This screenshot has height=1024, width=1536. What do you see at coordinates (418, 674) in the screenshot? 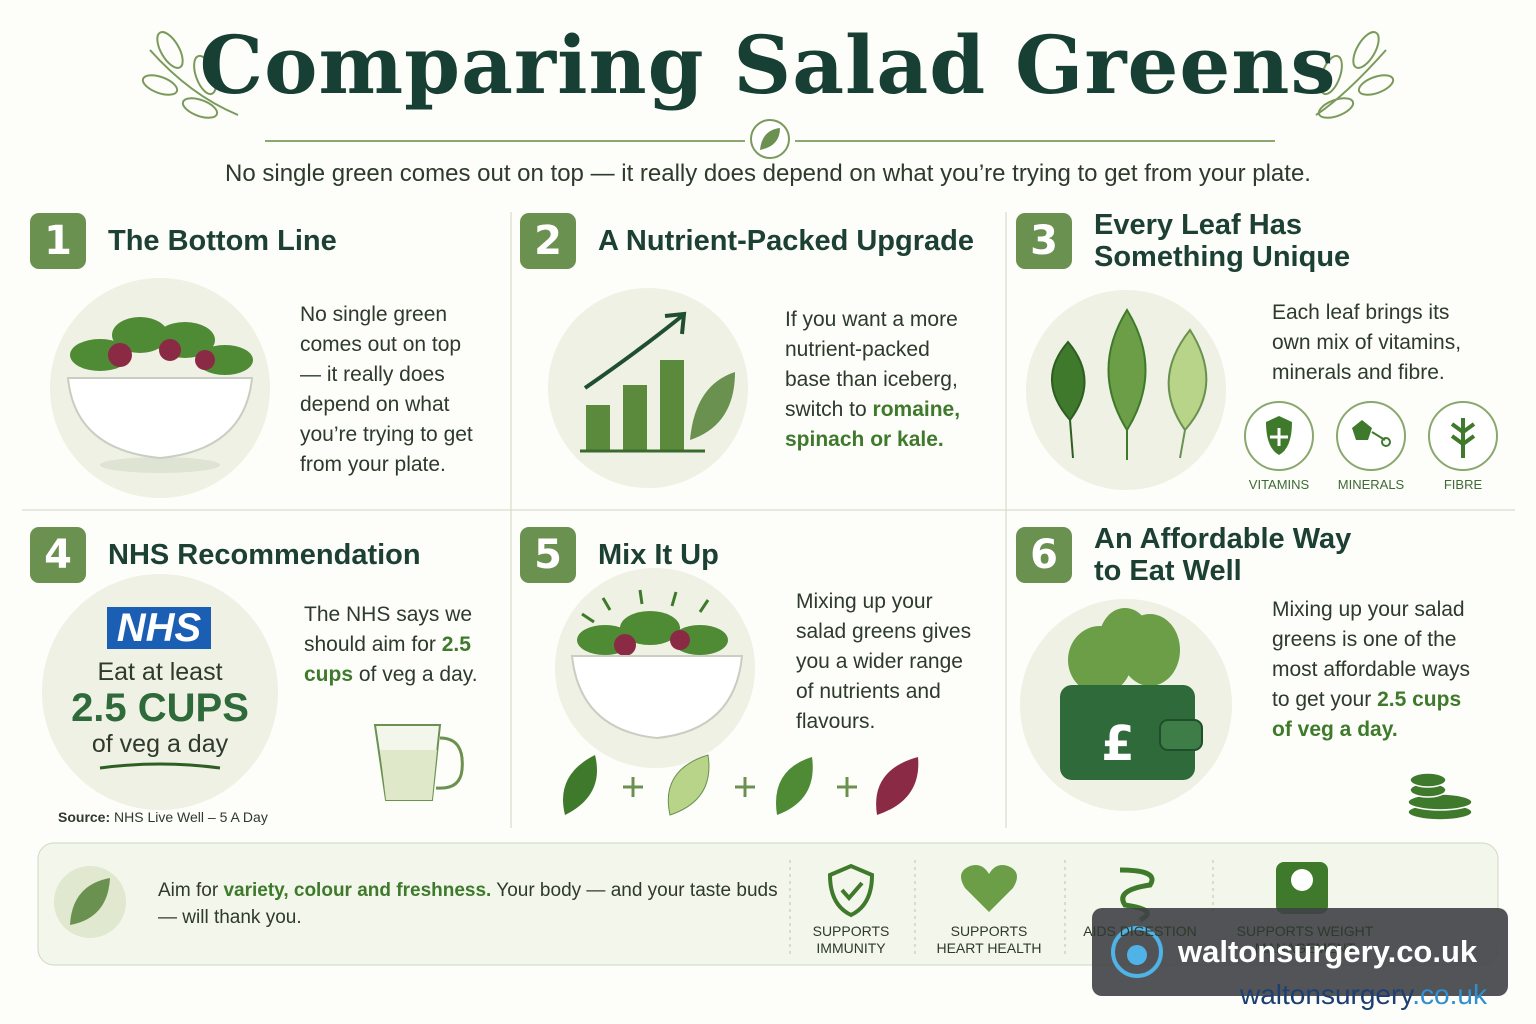
I see `text: of veg a day.` at bounding box center [418, 674].